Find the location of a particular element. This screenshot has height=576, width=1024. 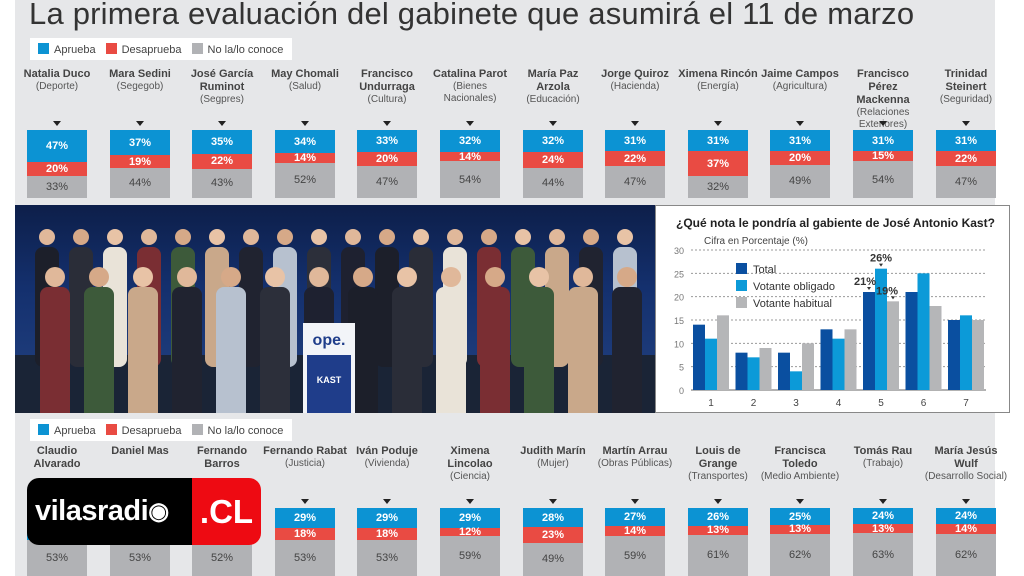

approval-bar: 31% 37% 32% is located at coordinates (718, 164).